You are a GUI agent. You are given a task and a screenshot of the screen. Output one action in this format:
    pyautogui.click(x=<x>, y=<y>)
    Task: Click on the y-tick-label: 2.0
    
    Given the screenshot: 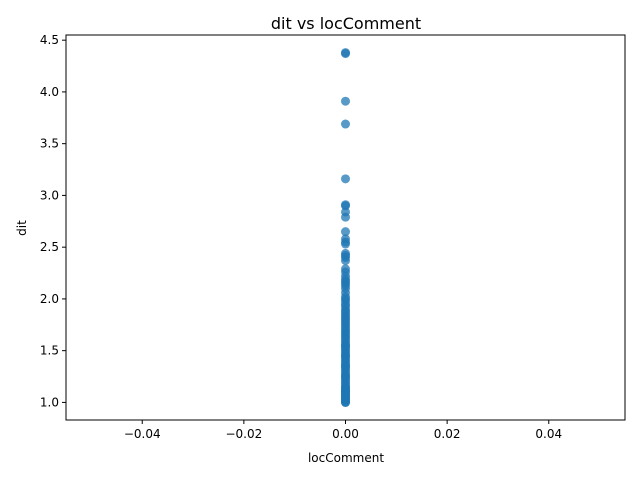 What is the action you would take?
    pyautogui.click(x=49, y=299)
    